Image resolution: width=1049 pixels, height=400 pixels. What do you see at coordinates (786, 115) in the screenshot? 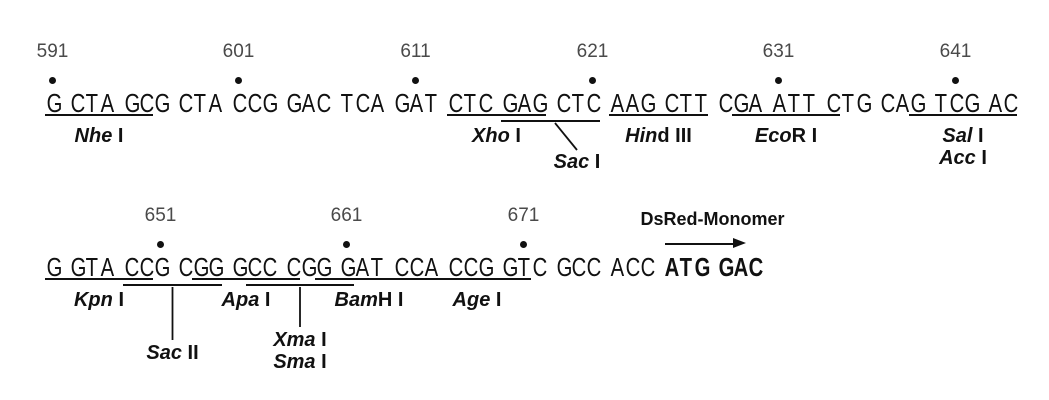
I see `site-underline-ecor-i` at bounding box center [786, 115].